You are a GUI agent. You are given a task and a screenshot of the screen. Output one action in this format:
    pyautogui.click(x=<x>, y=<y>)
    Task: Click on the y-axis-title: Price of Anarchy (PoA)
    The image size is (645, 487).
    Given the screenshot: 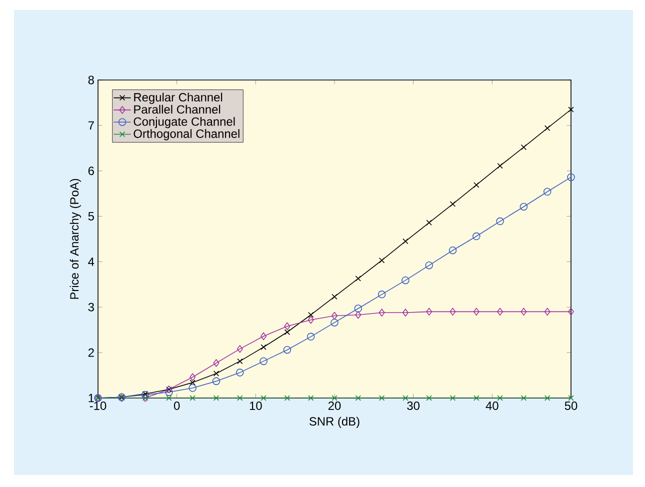 What is the action you would take?
    pyautogui.click(x=75, y=238)
    